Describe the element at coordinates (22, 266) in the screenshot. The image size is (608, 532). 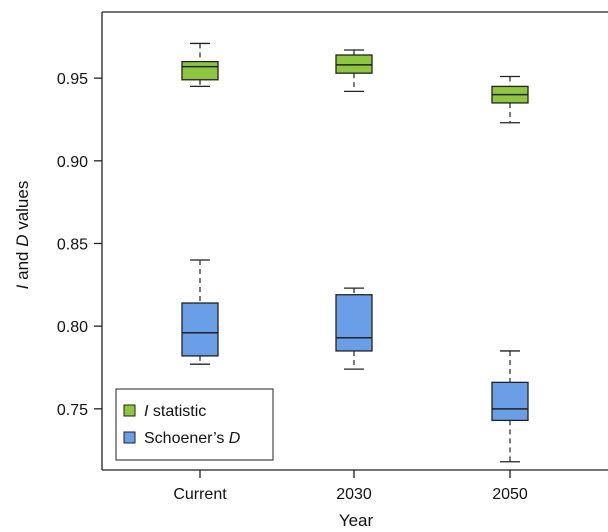
I see `y-axis-label-and: and` at that location.